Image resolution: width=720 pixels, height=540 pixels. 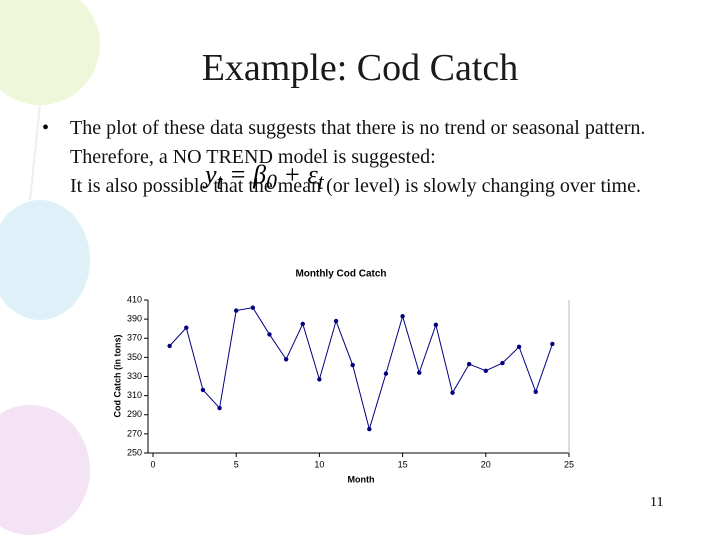 I want to click on y-tick-label: 330, so click(x=134, y=376).